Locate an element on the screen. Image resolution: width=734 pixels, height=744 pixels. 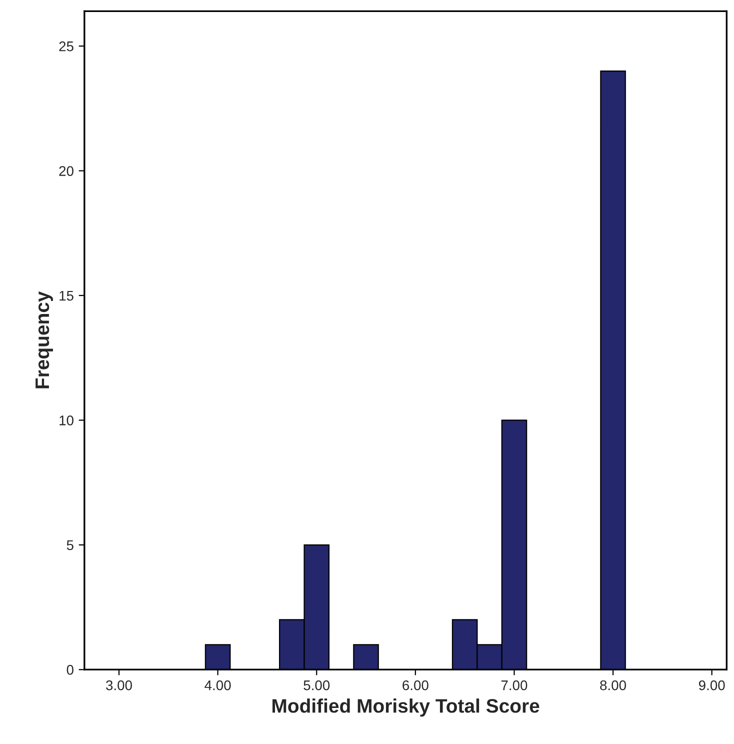
x-tick-label: 3.00 is located at coordinates (119, 685).